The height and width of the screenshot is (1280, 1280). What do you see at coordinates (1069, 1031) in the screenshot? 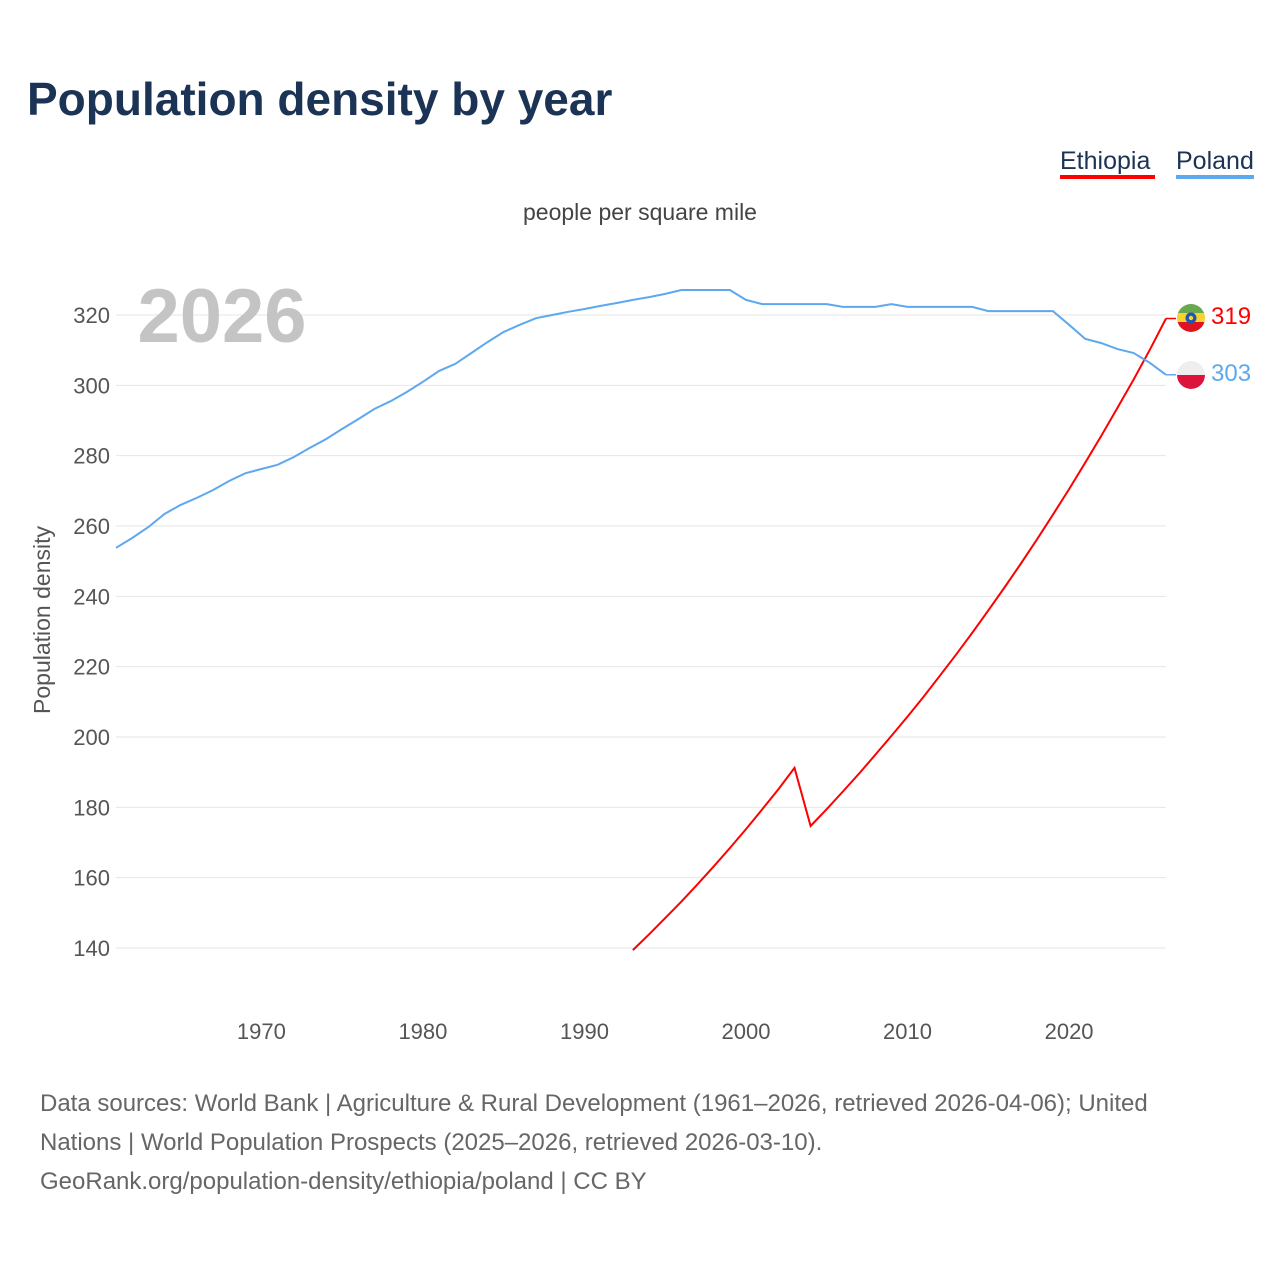
I see `x-tick-label: 2020` at bounding box center [1069, 1031].